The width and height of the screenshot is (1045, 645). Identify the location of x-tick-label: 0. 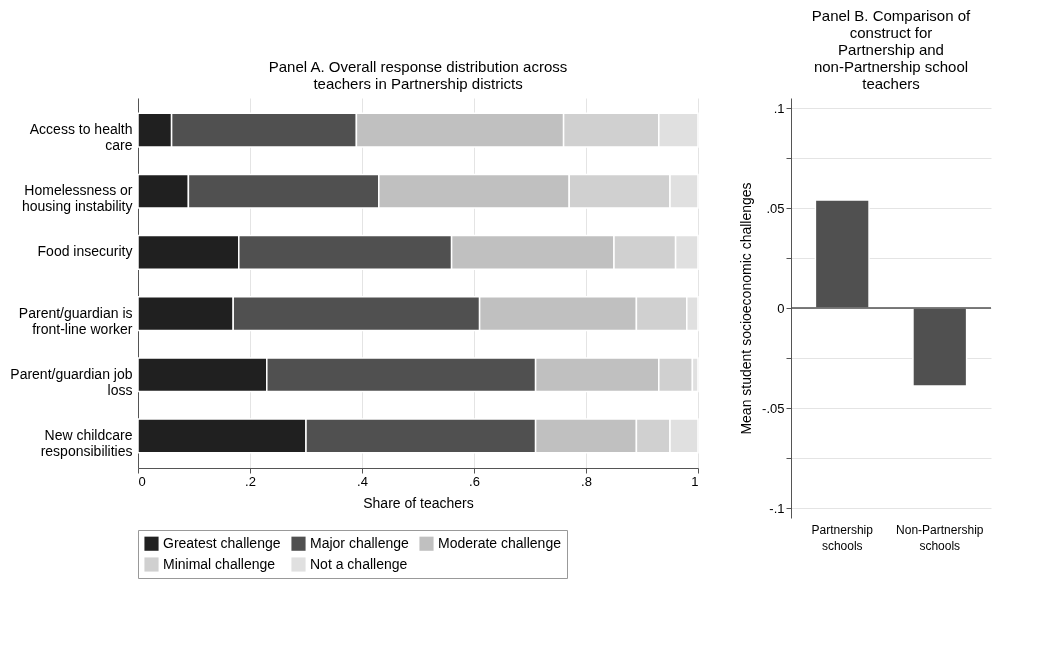
(142, 481).